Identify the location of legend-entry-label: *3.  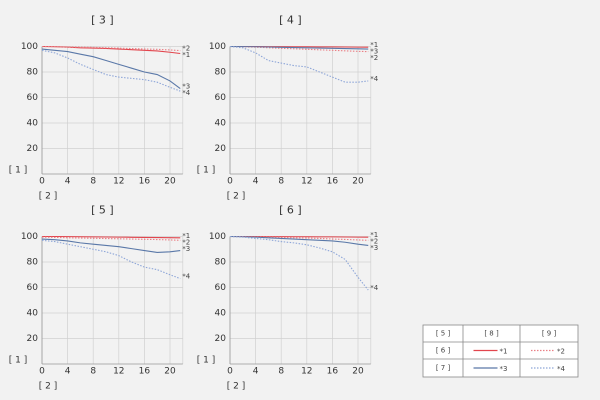
(504, 369).